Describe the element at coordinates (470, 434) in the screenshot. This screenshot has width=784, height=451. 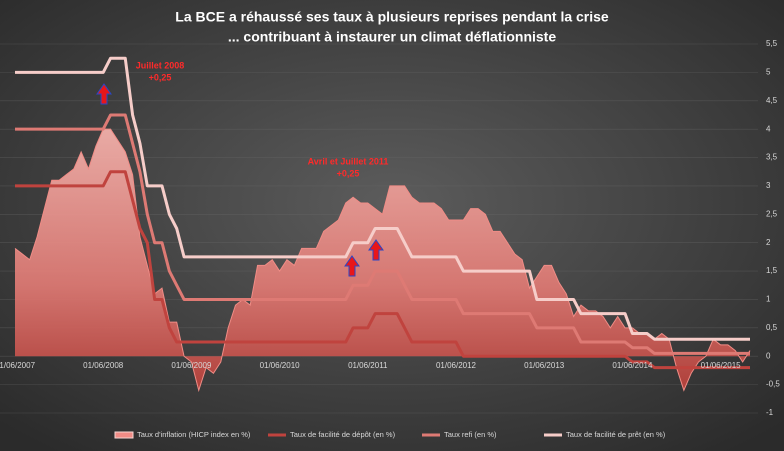
I see `legend-label: Taux refi (en %)` at that location.